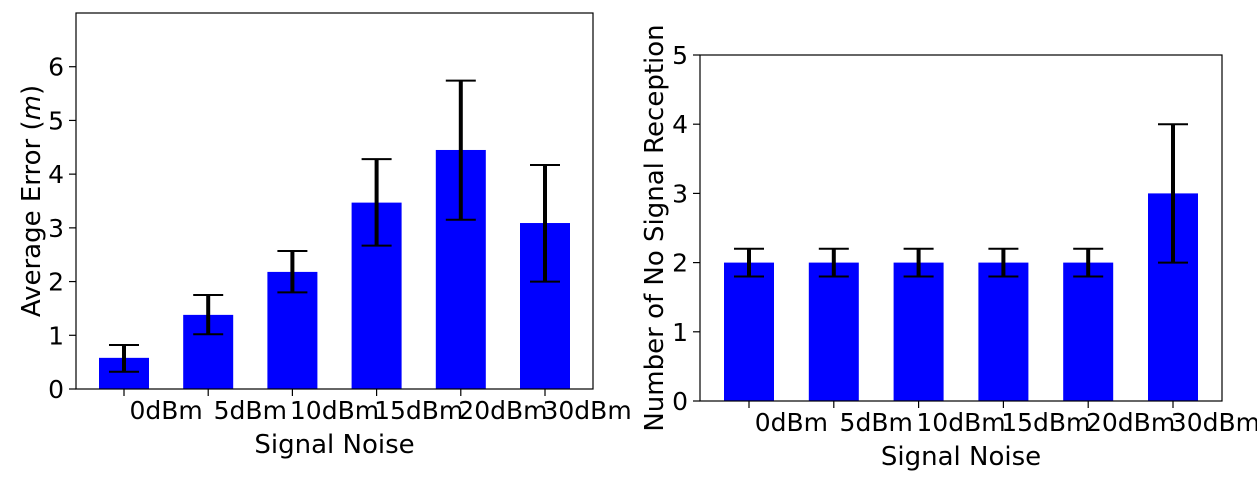  I want to click on y-tick-label: 6, so click(56, 67).